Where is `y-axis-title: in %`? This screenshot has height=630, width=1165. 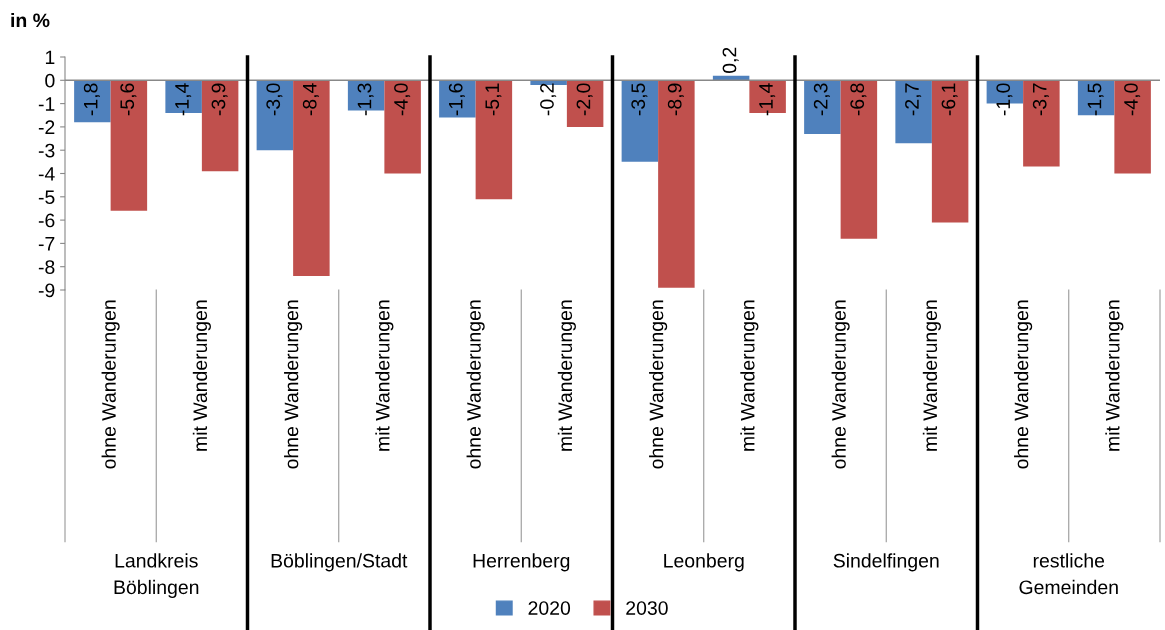
y-axis-title: in % is located at coordinates (30, 20).